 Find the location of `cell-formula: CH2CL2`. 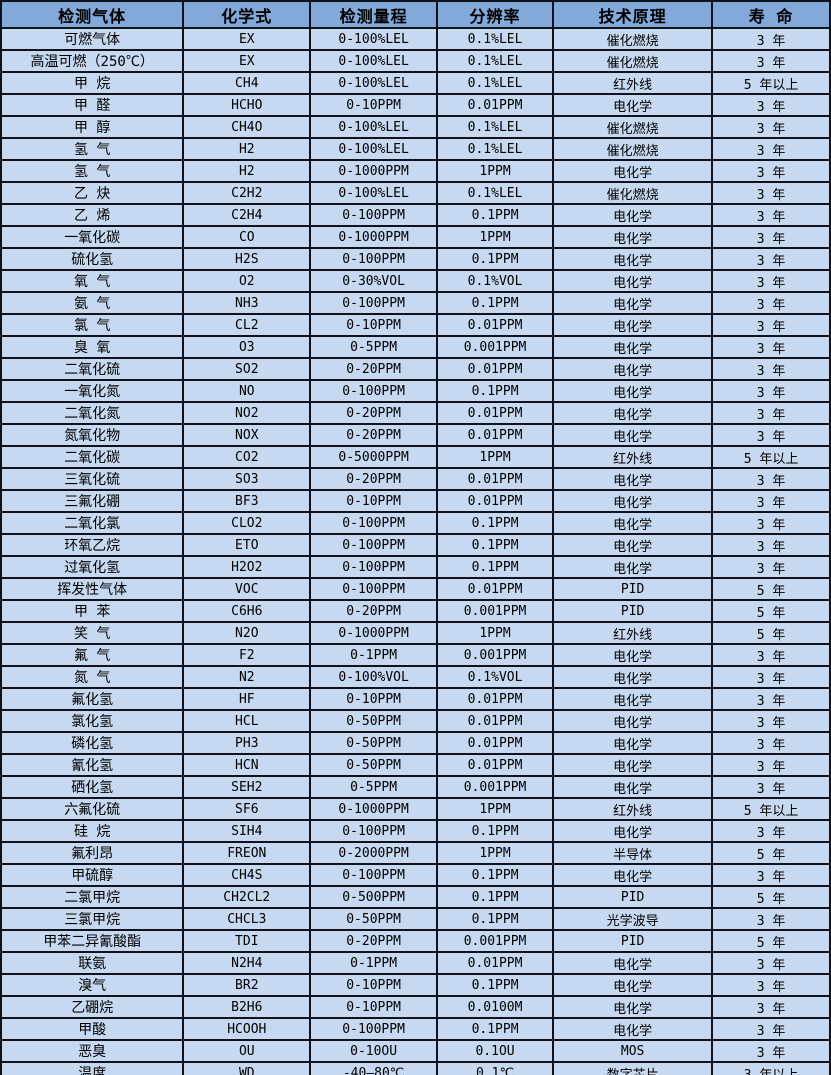

cell-formula: CH2CL2 is located at coordinates (247, 897).